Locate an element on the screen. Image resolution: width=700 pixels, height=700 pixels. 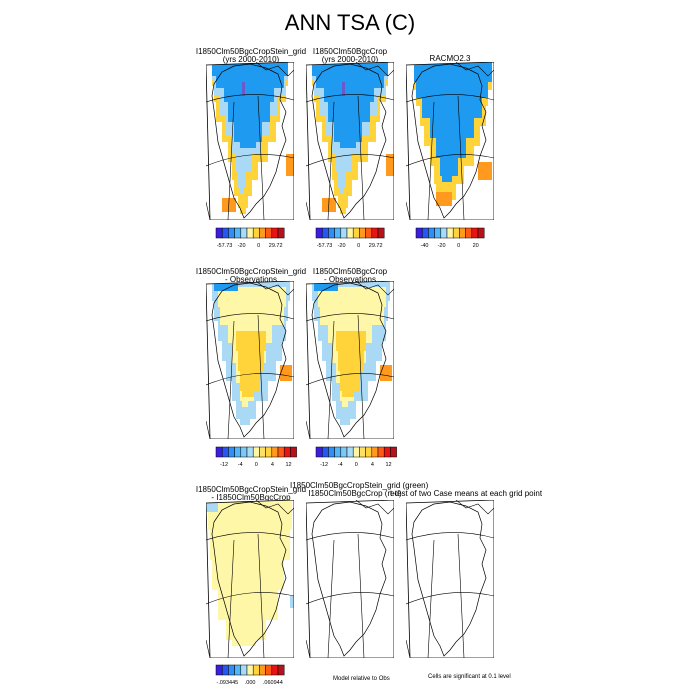
colorbar-5-tick-label: 4 is located at coordinates (372, 465).